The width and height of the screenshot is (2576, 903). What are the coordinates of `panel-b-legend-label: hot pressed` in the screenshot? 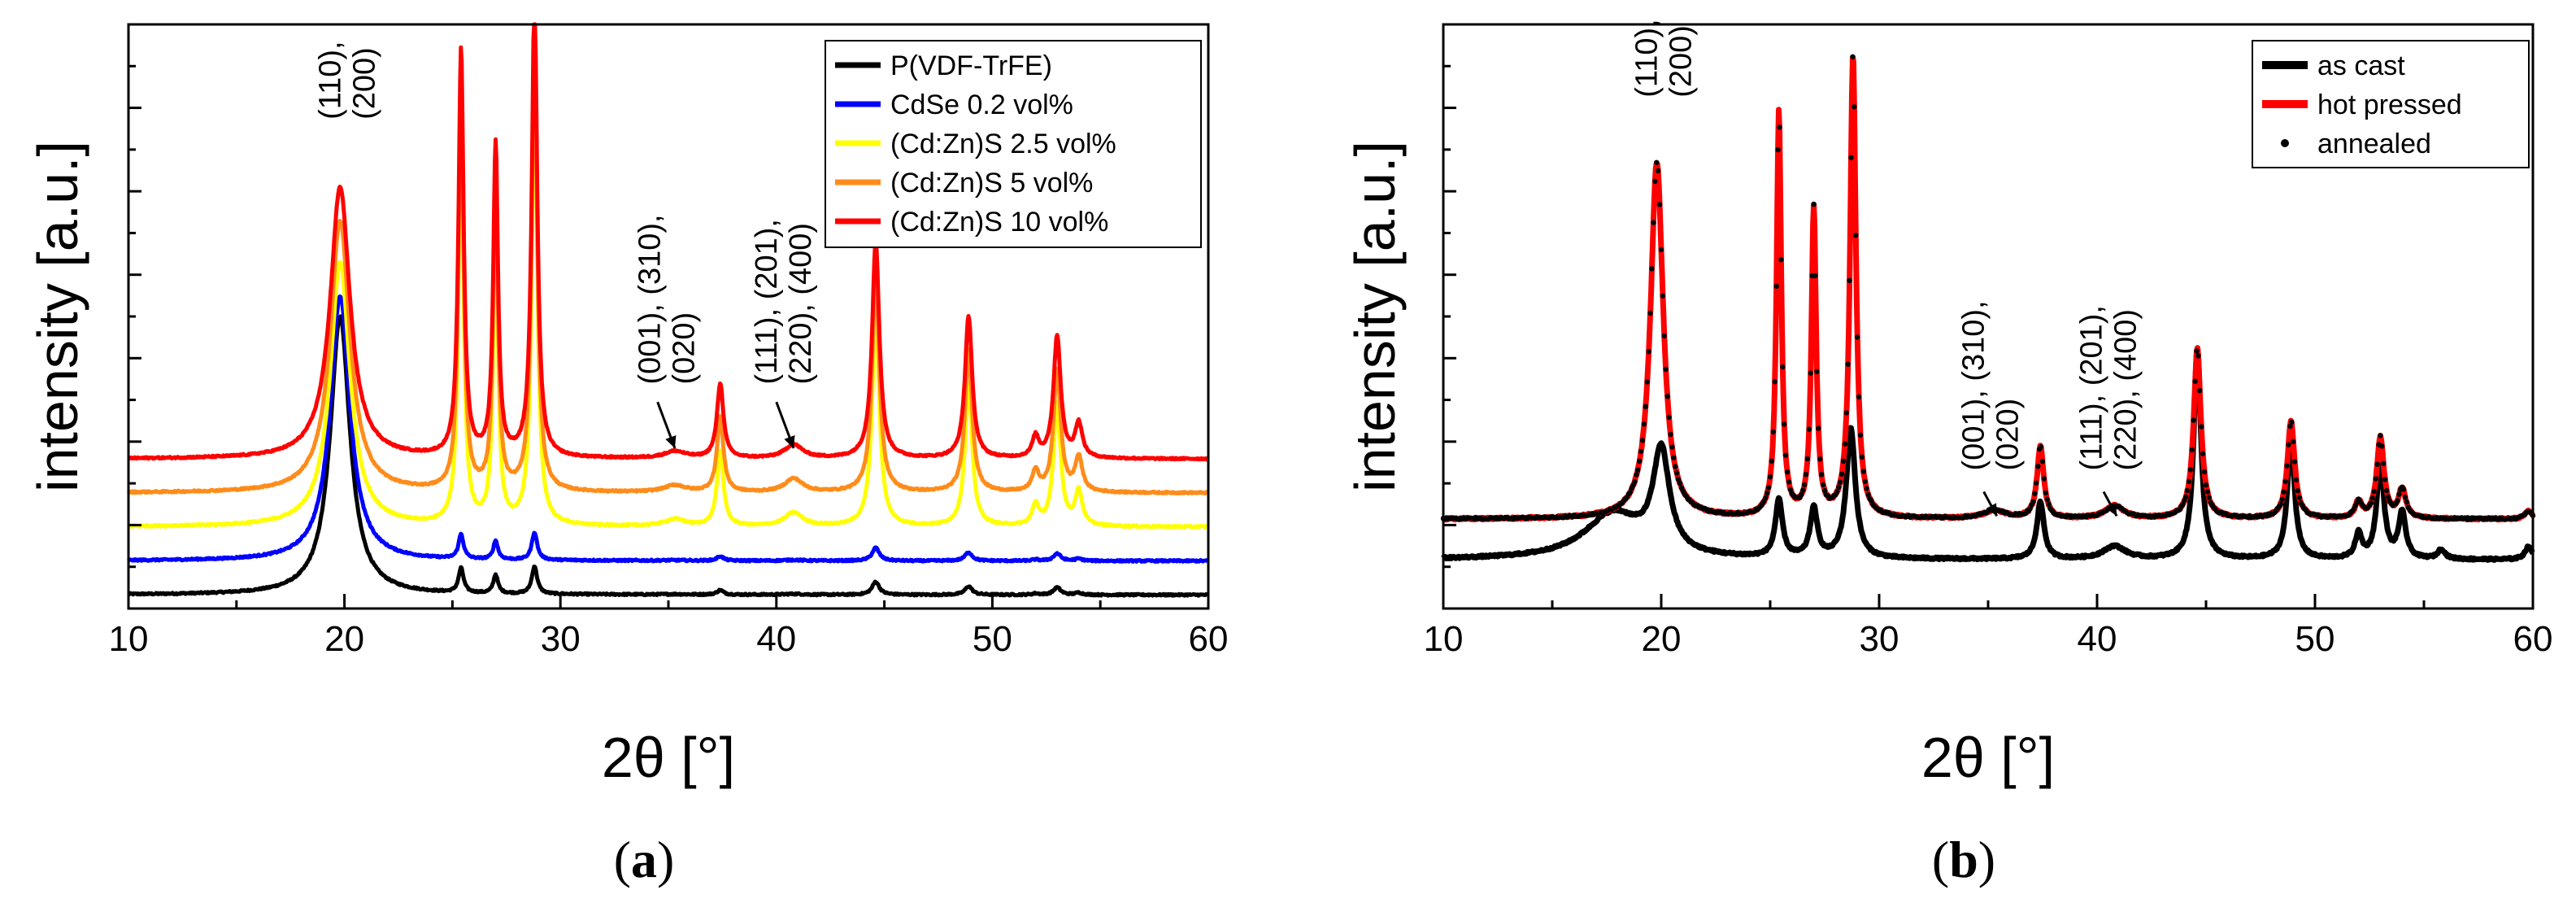 It's located at (2389, 105).